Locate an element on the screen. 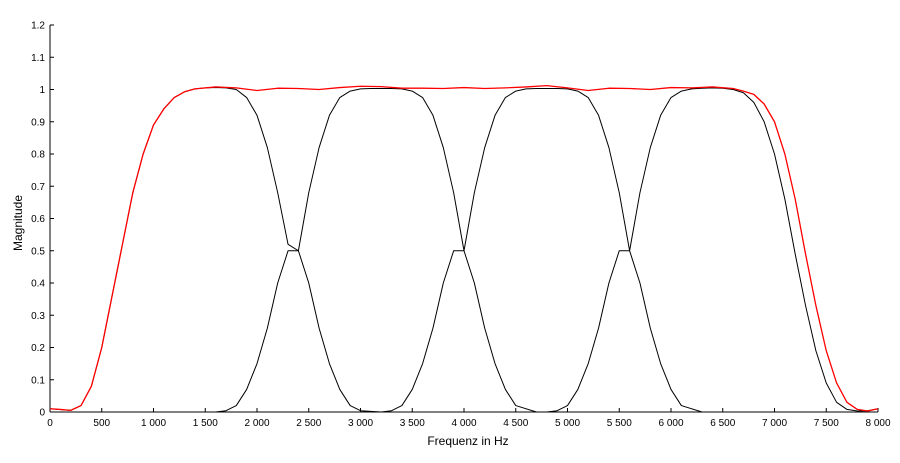  x-tick-label: 4 500 is located at coordinates (515, 423).